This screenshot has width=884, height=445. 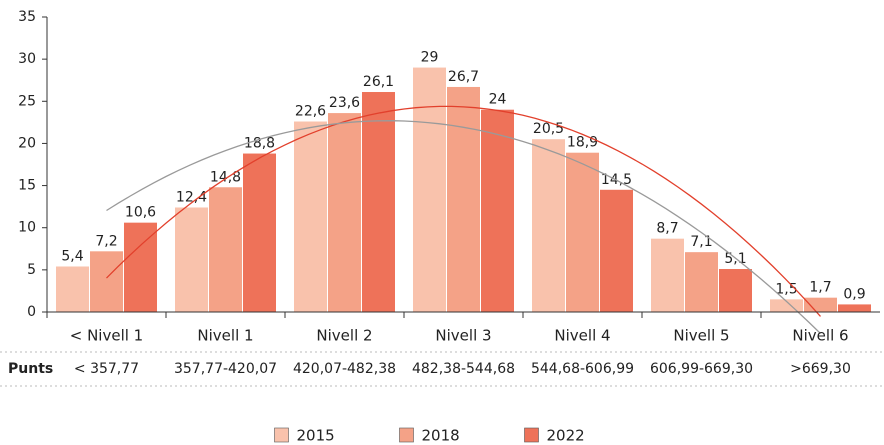 I want to click on value-label: 7,2, so click(x=106, y=241).